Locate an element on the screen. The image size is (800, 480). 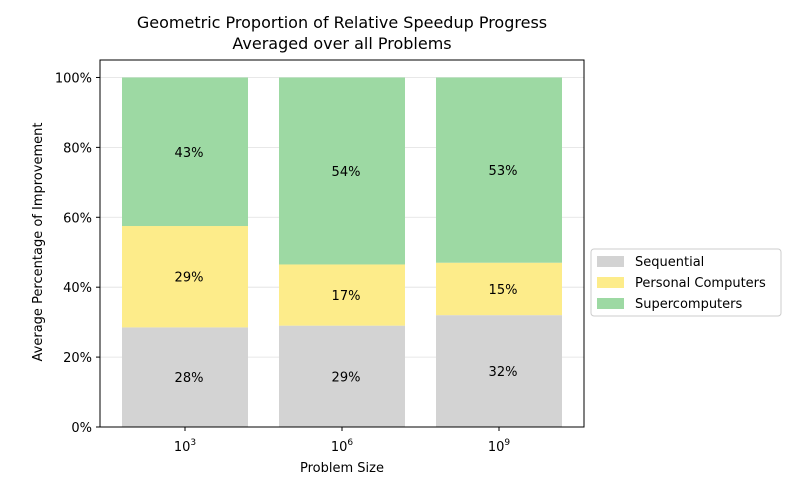
y-tick-label: 100% is located at coordinates (73, 78).